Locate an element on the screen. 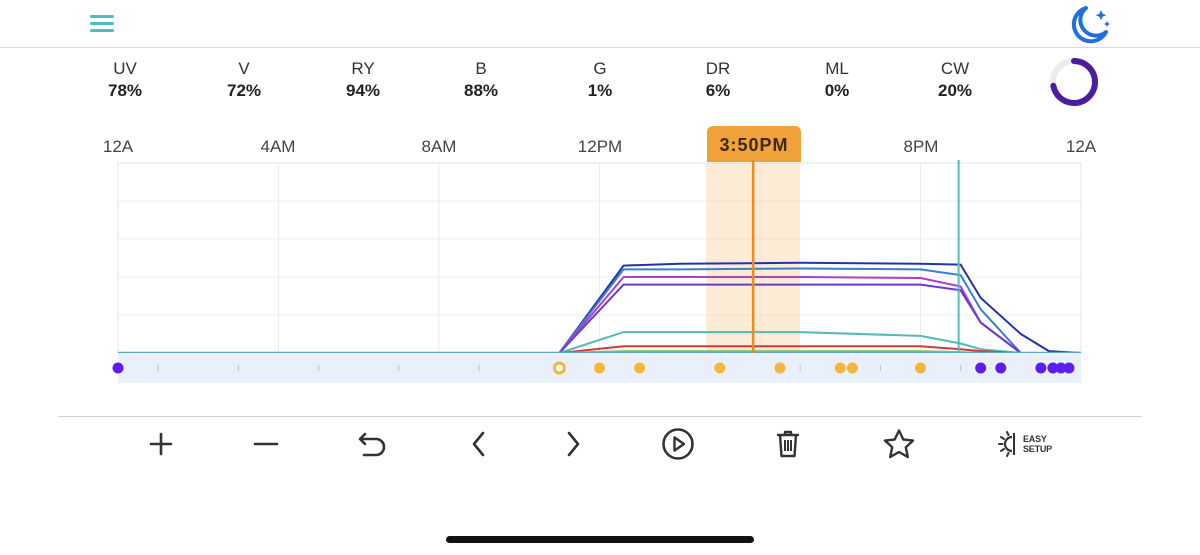 The image size is (1200, 555). remove-point-button is located at coordinates (266, 444).